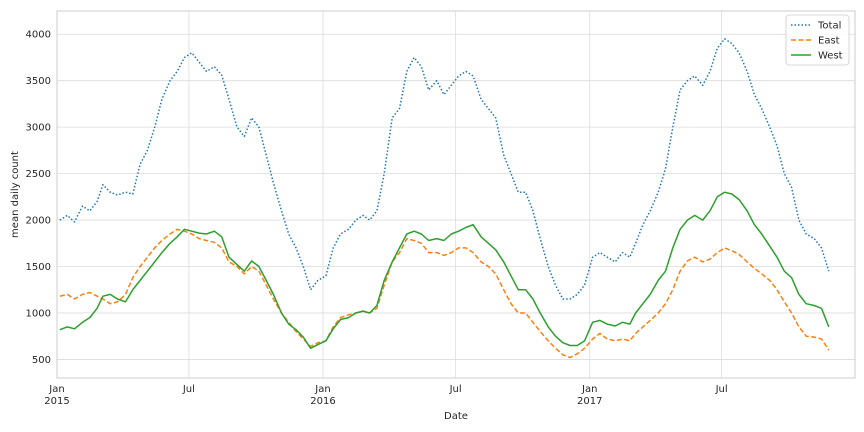  Describe the element at coordinates (38, 198) in the screenshot. I see `y-axis-ticks: 500 1000 1500 2000 2500 3000 3500 4000` at that location.